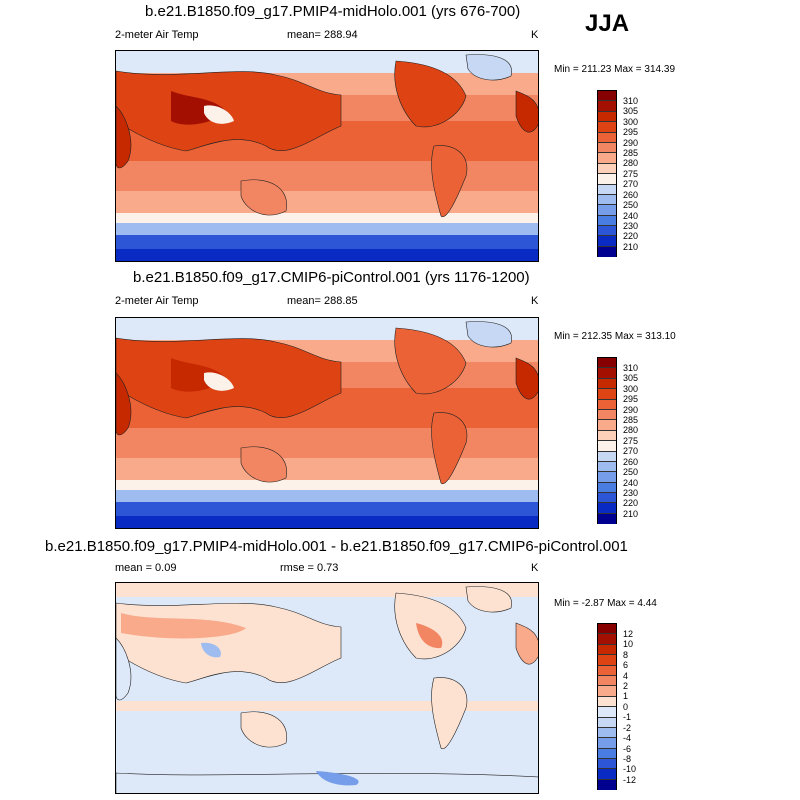  Describe the element at coordinates (627, 738) in the screenshot. I see `cb3-label: -4` at that location.